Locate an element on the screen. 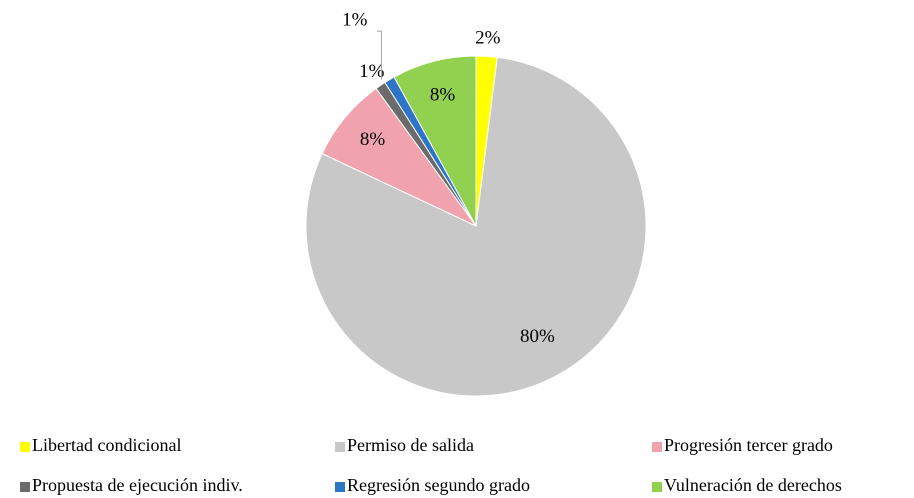 This screenshot has height=498, width=914. leader-line is located at coordinates (379, 55).